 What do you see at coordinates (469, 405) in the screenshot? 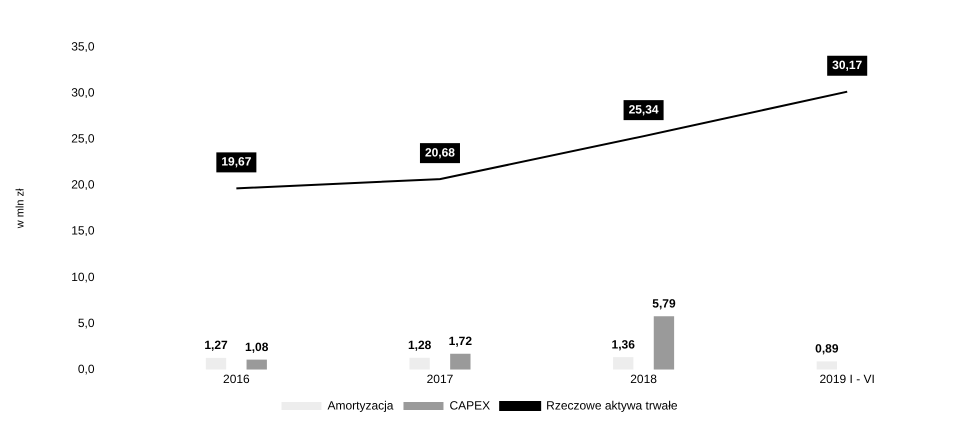
I see `legend-label: CAPEX` at bounding box center [469, 405].